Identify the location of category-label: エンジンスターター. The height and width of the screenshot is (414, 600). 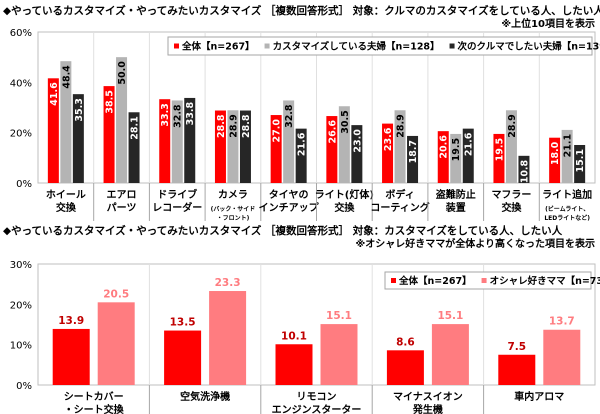
(317, 409).